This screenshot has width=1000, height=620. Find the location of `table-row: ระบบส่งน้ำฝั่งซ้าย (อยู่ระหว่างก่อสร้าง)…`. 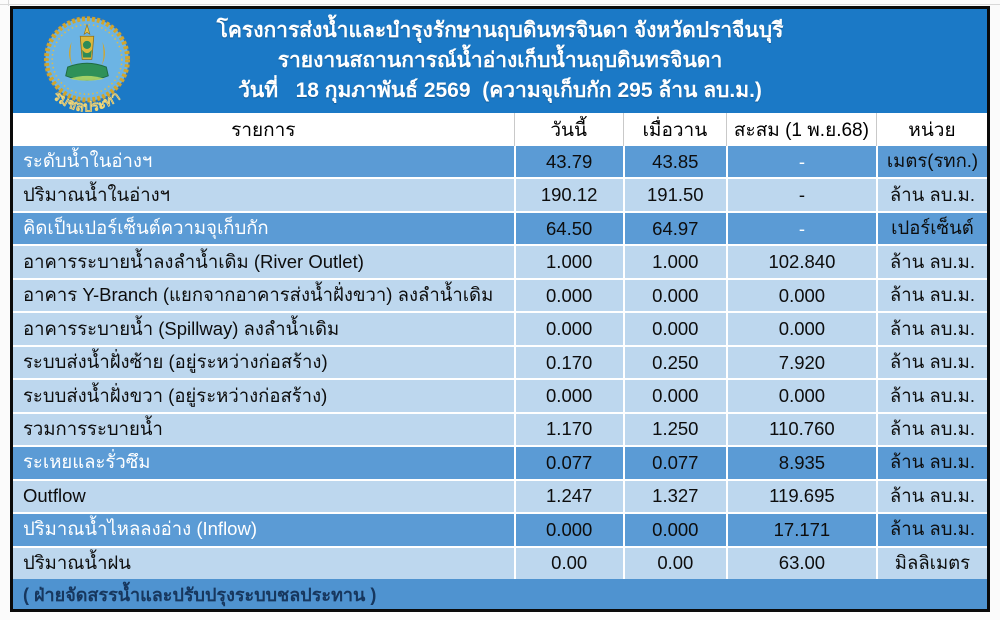

table-row: ระบบส่งน้ำฝั่งซ้าย (อยู่ระหว่างก่อสร้าง)… is located at coordinates (500, 363).